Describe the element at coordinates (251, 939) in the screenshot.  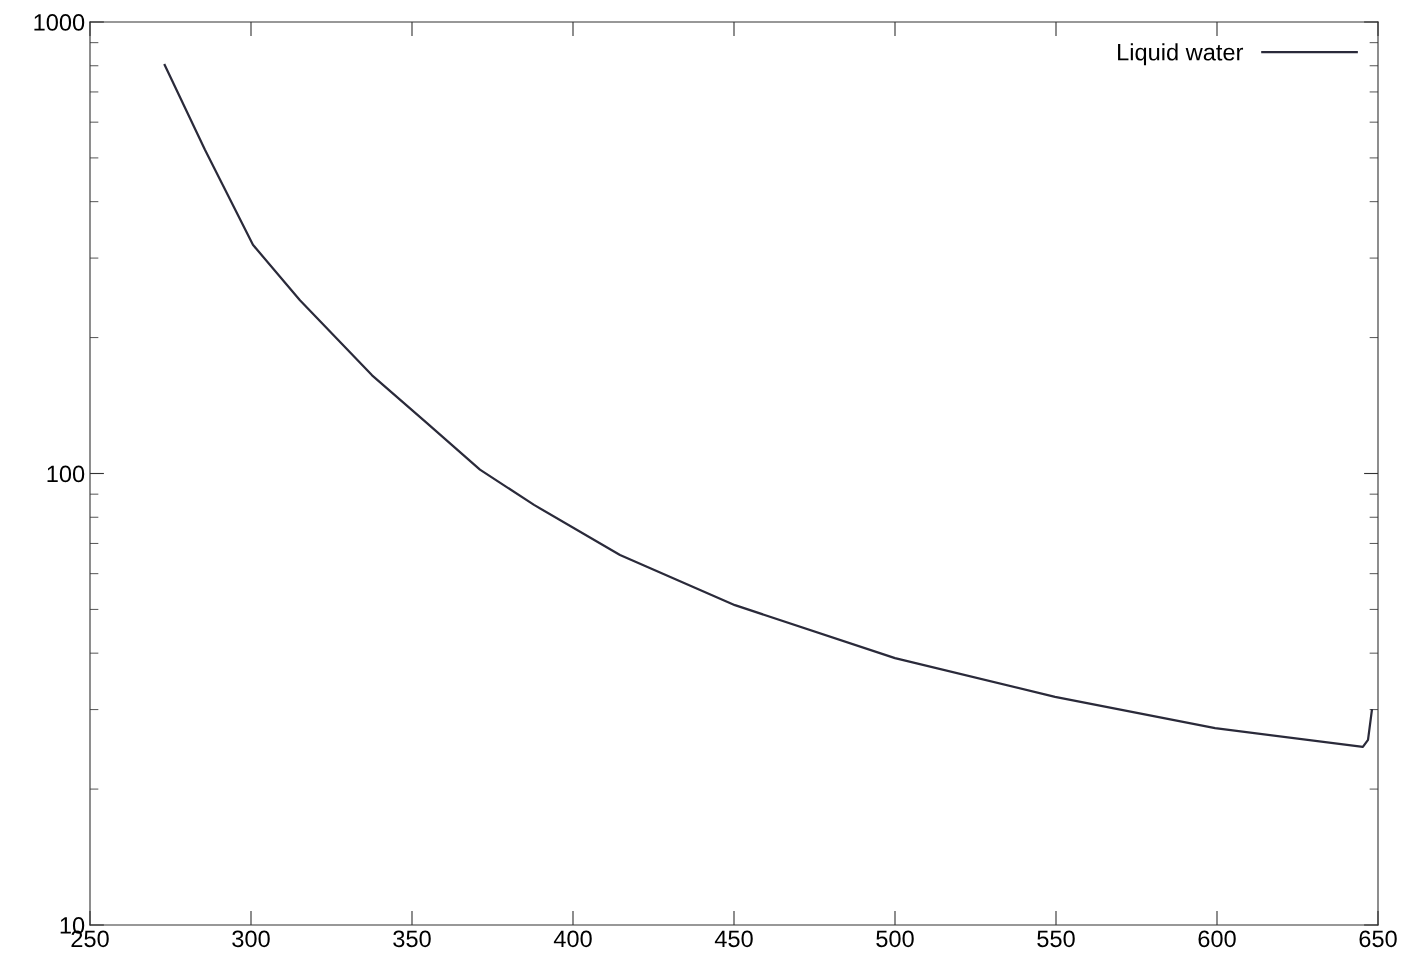
I see `x-tick-label: 300` at that location.